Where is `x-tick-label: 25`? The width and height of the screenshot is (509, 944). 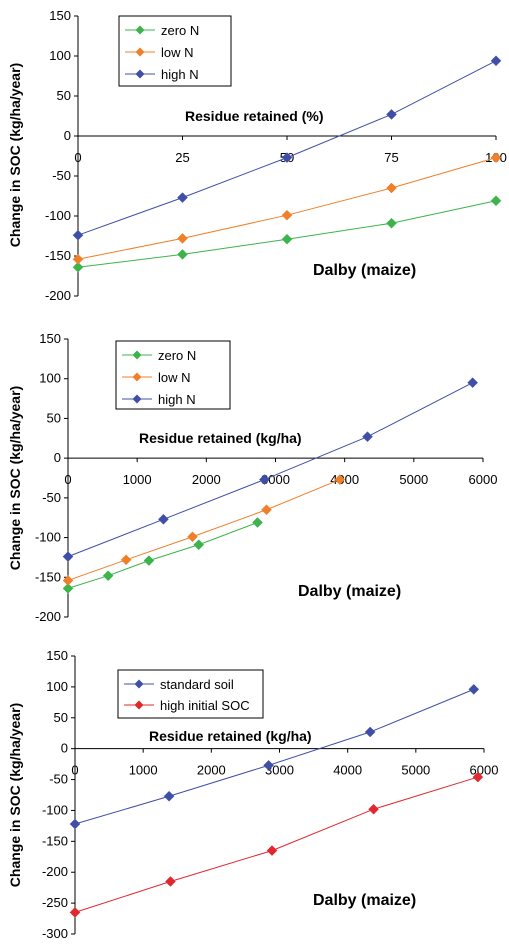 x-tick-label: 25 is located at coordinates (182, 157).